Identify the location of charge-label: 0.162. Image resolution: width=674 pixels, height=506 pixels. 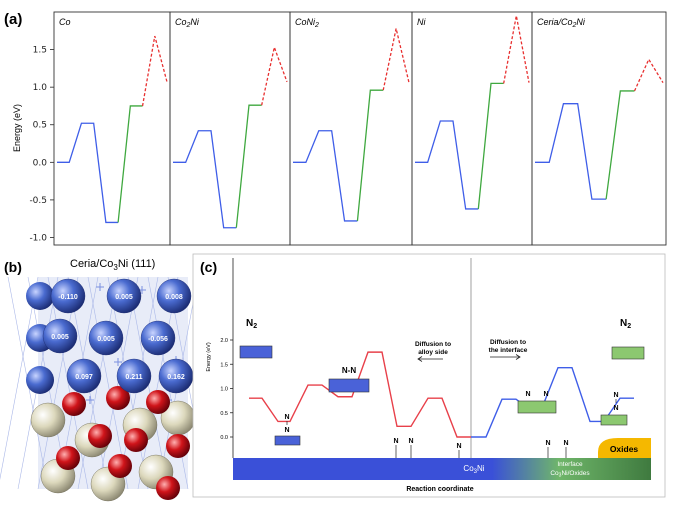
(176, 377).